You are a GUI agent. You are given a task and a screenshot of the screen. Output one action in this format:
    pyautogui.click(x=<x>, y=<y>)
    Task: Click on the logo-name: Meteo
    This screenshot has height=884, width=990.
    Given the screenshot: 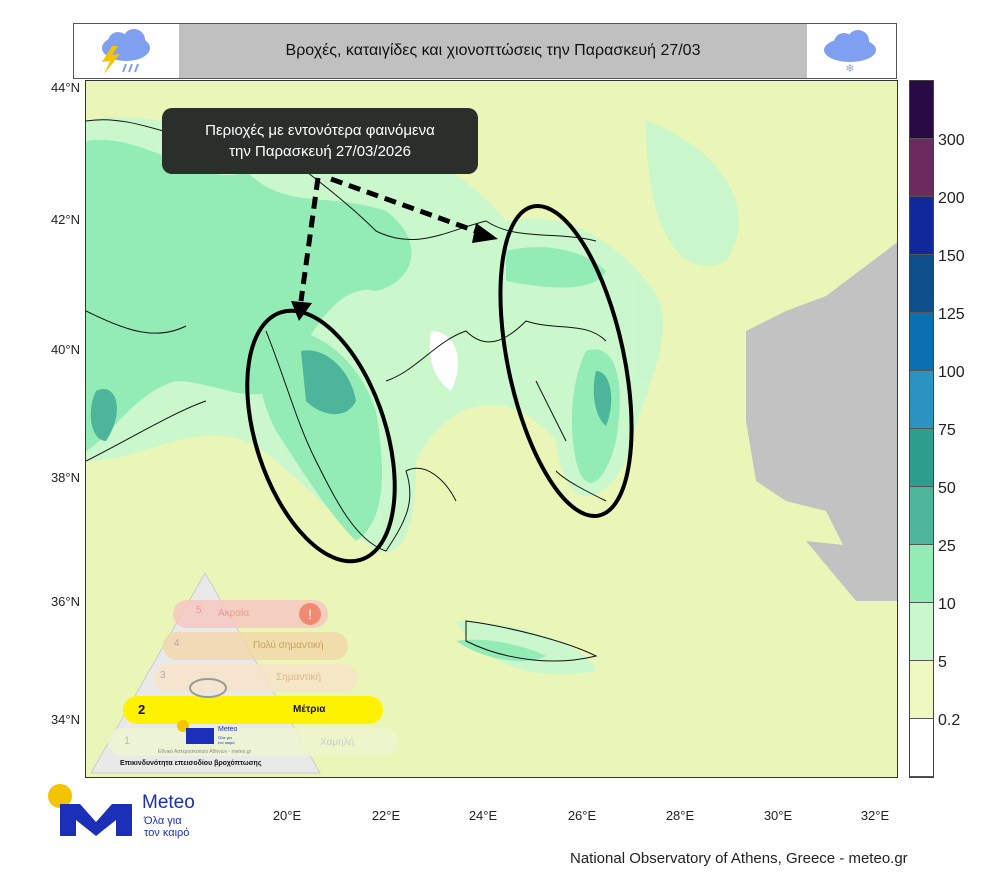 What is the action you would take?
    pyautogui.click(x=168, y=802)
    